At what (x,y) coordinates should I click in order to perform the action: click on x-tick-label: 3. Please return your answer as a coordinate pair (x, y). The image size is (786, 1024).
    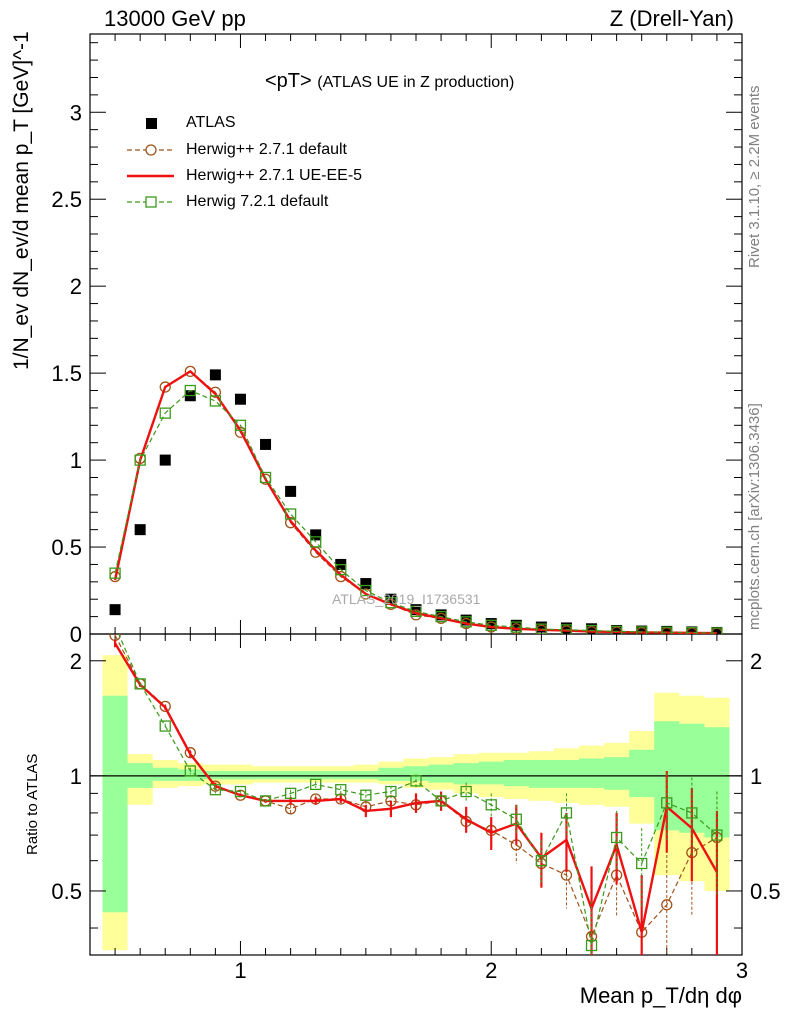
    Looking at the image, I should click on (742, 970).